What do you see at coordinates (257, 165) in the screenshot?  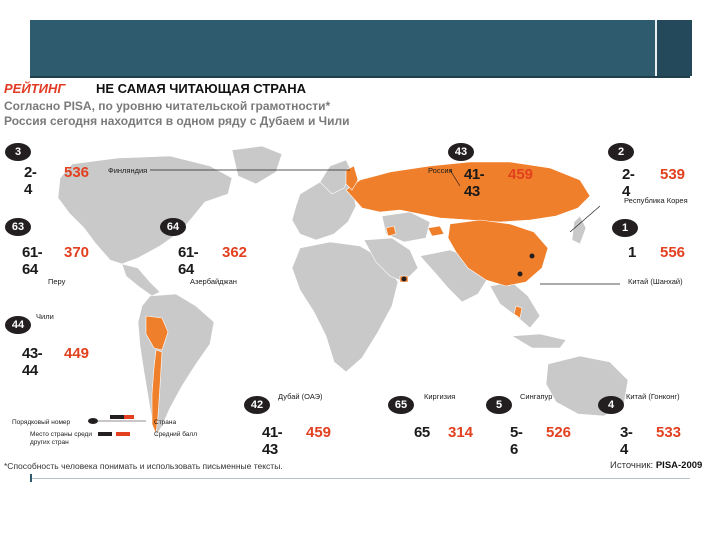 I see `map-greenland` at bounding box center [257, 165].